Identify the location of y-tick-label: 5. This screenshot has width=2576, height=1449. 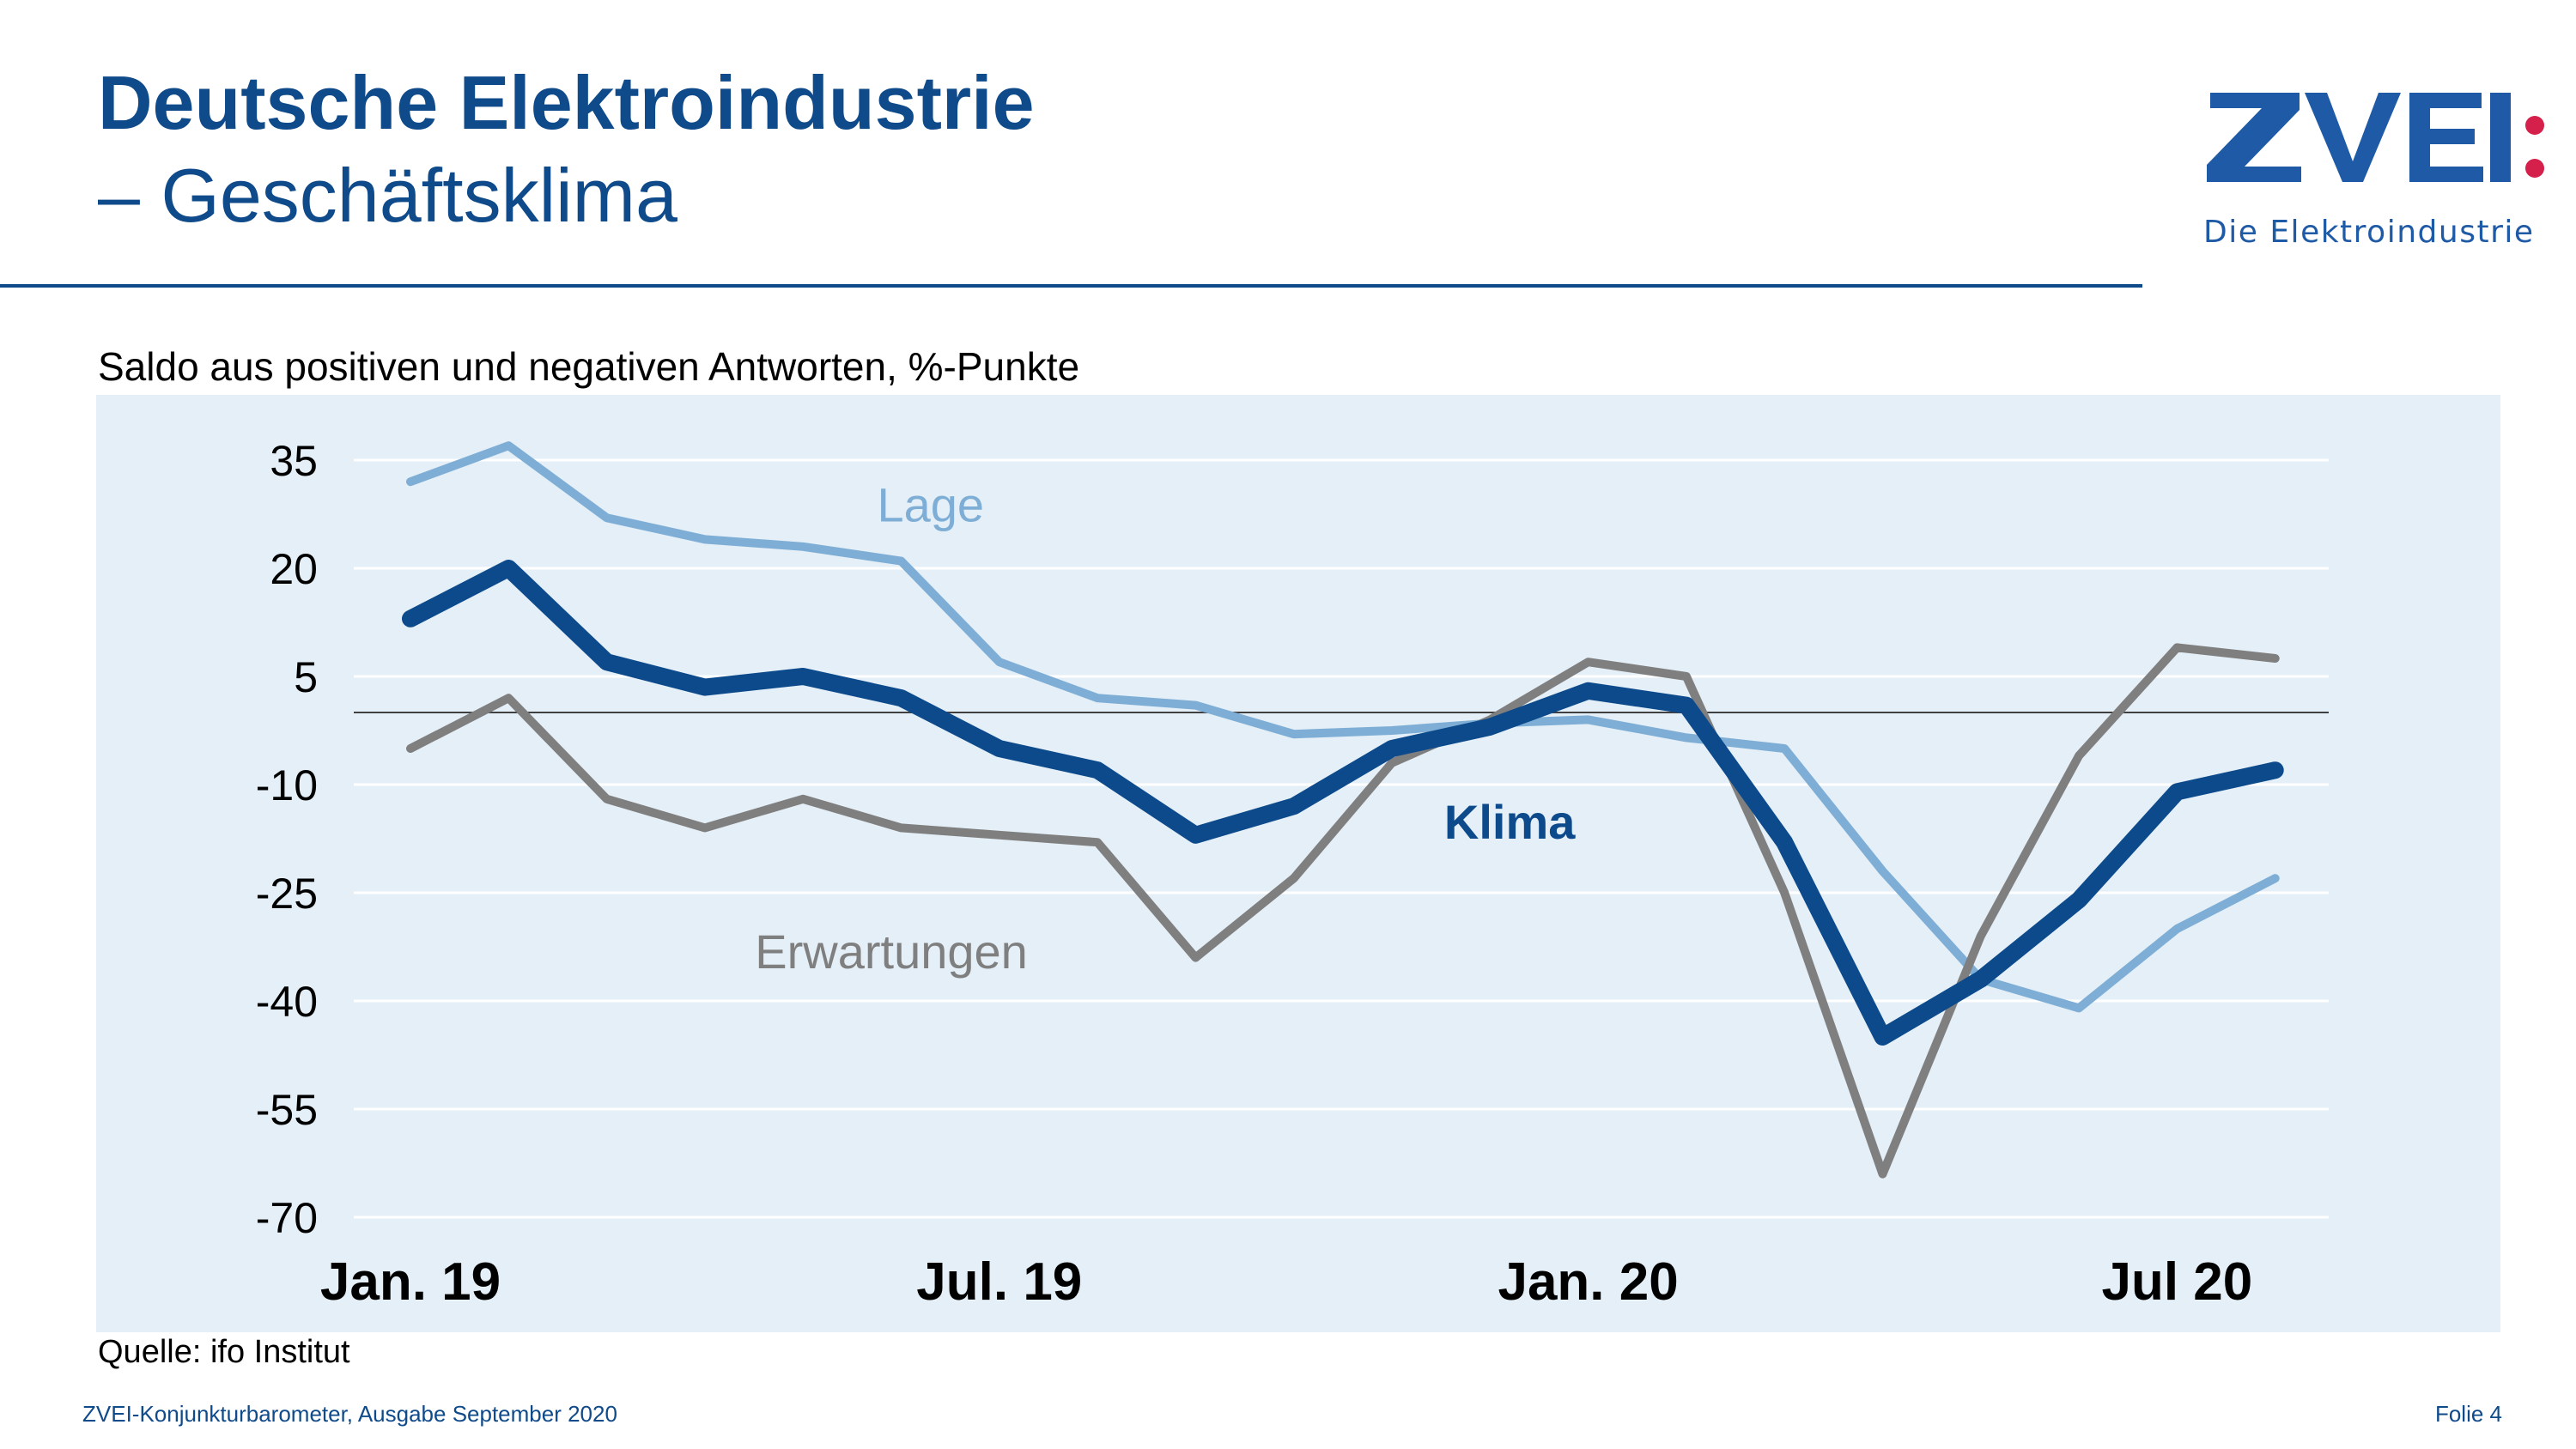
(306, 677).